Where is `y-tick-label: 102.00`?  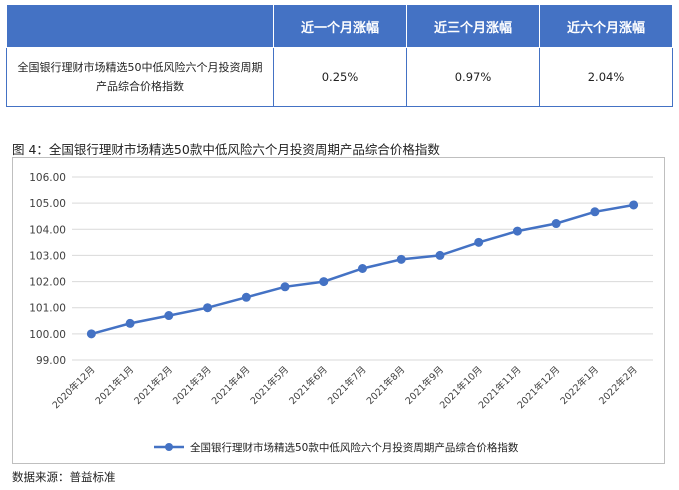 y-tick-label: 102.00 is located at coordinates (47, 283).